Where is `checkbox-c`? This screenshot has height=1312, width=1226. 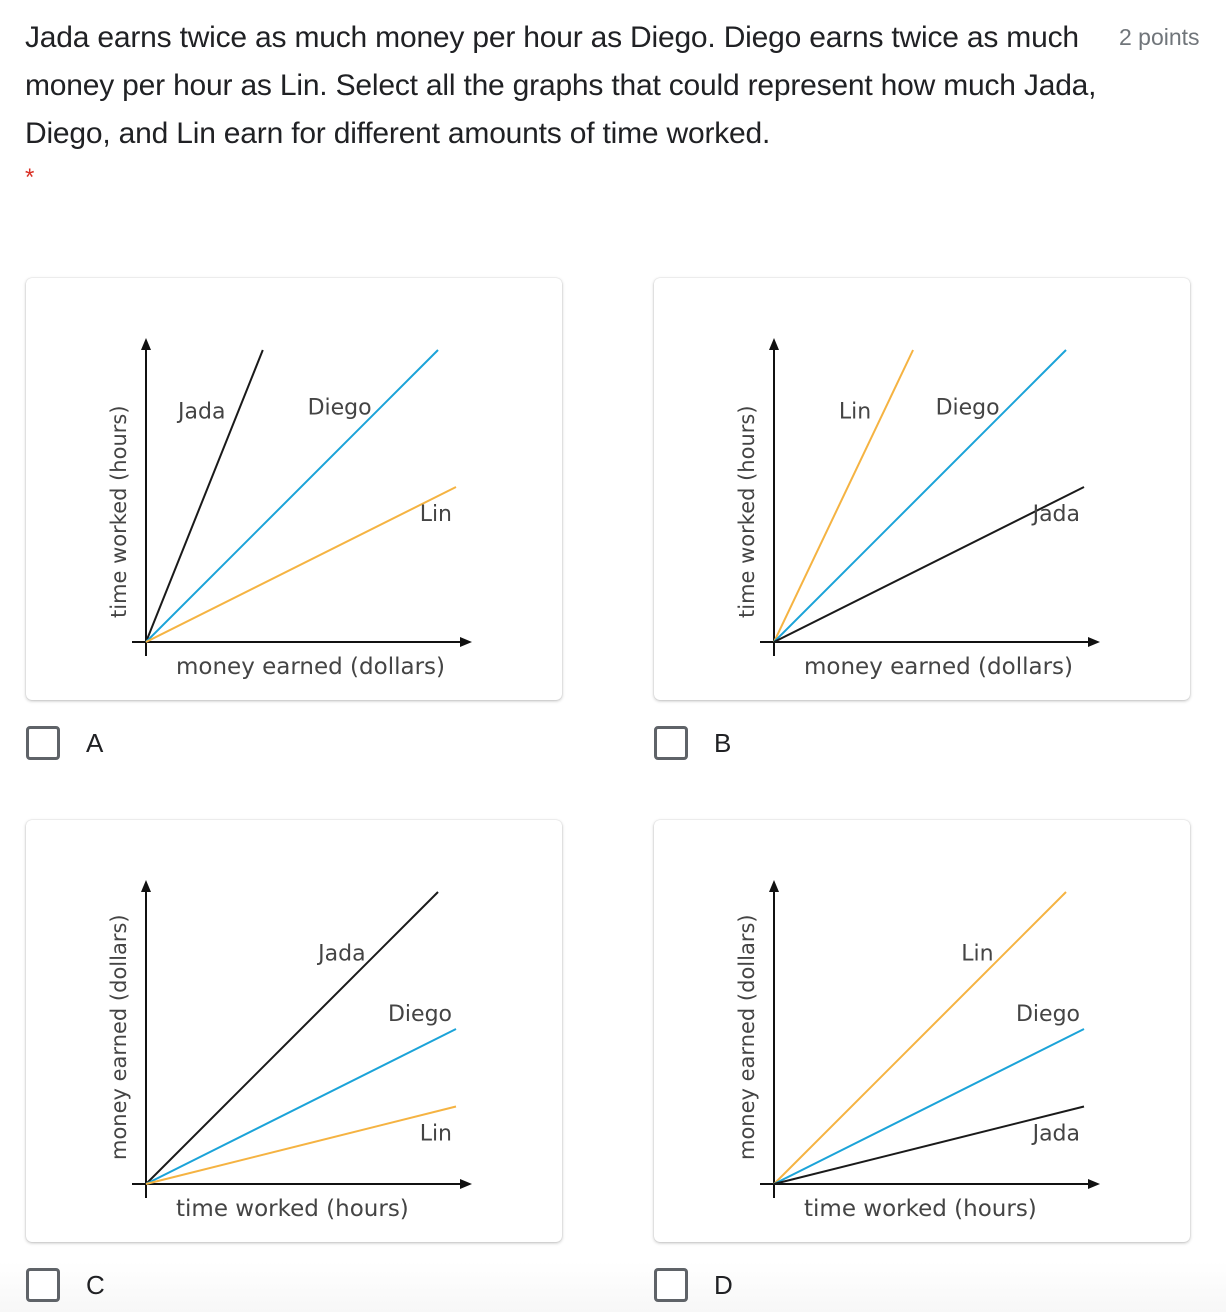 checkbox-c is located at coordinates (43, 1285).